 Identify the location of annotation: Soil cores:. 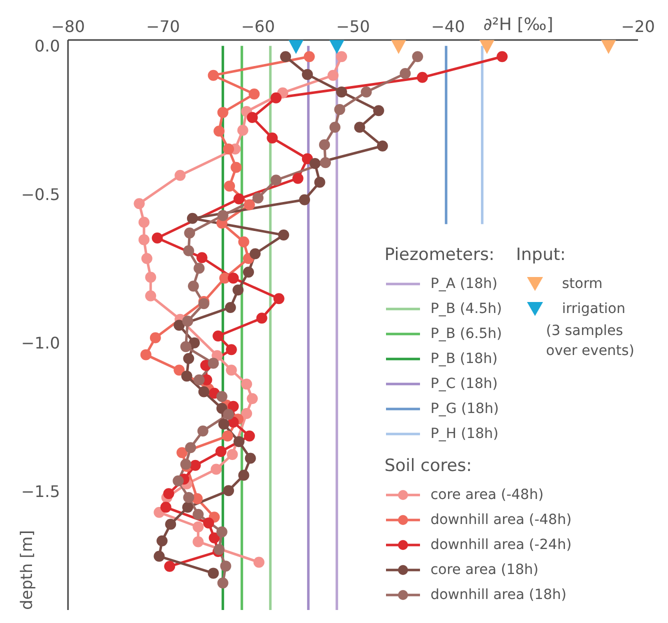
(428, 467).